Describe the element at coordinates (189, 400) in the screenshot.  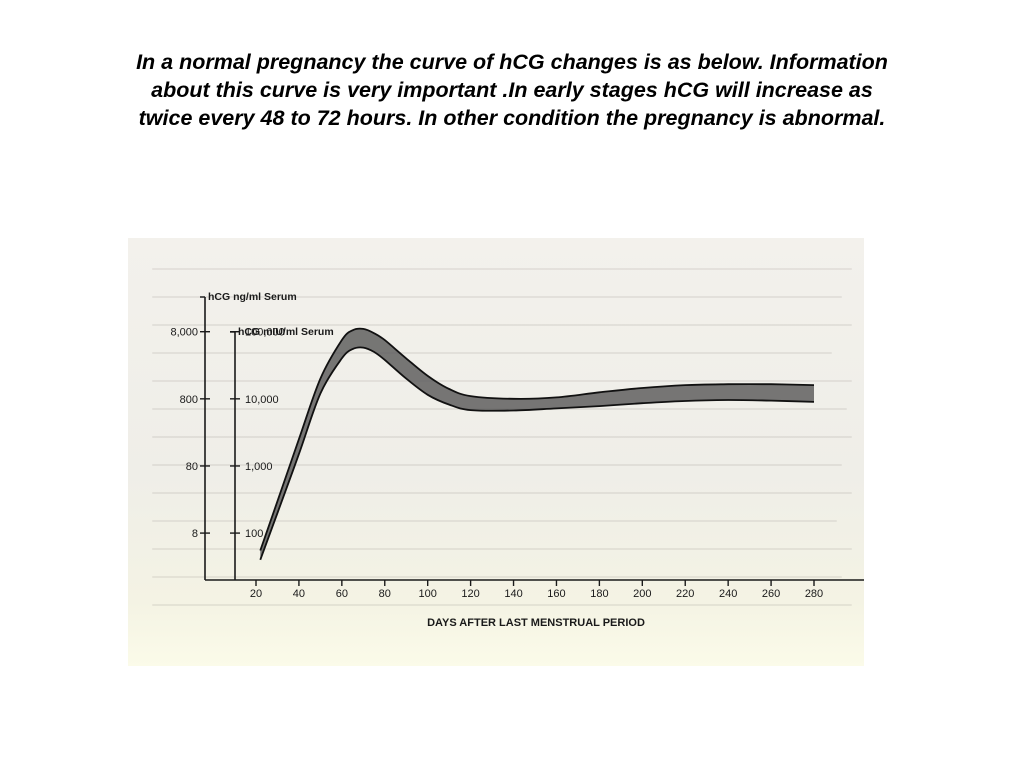
I see `outer-y-tick-label: 800` at that location.